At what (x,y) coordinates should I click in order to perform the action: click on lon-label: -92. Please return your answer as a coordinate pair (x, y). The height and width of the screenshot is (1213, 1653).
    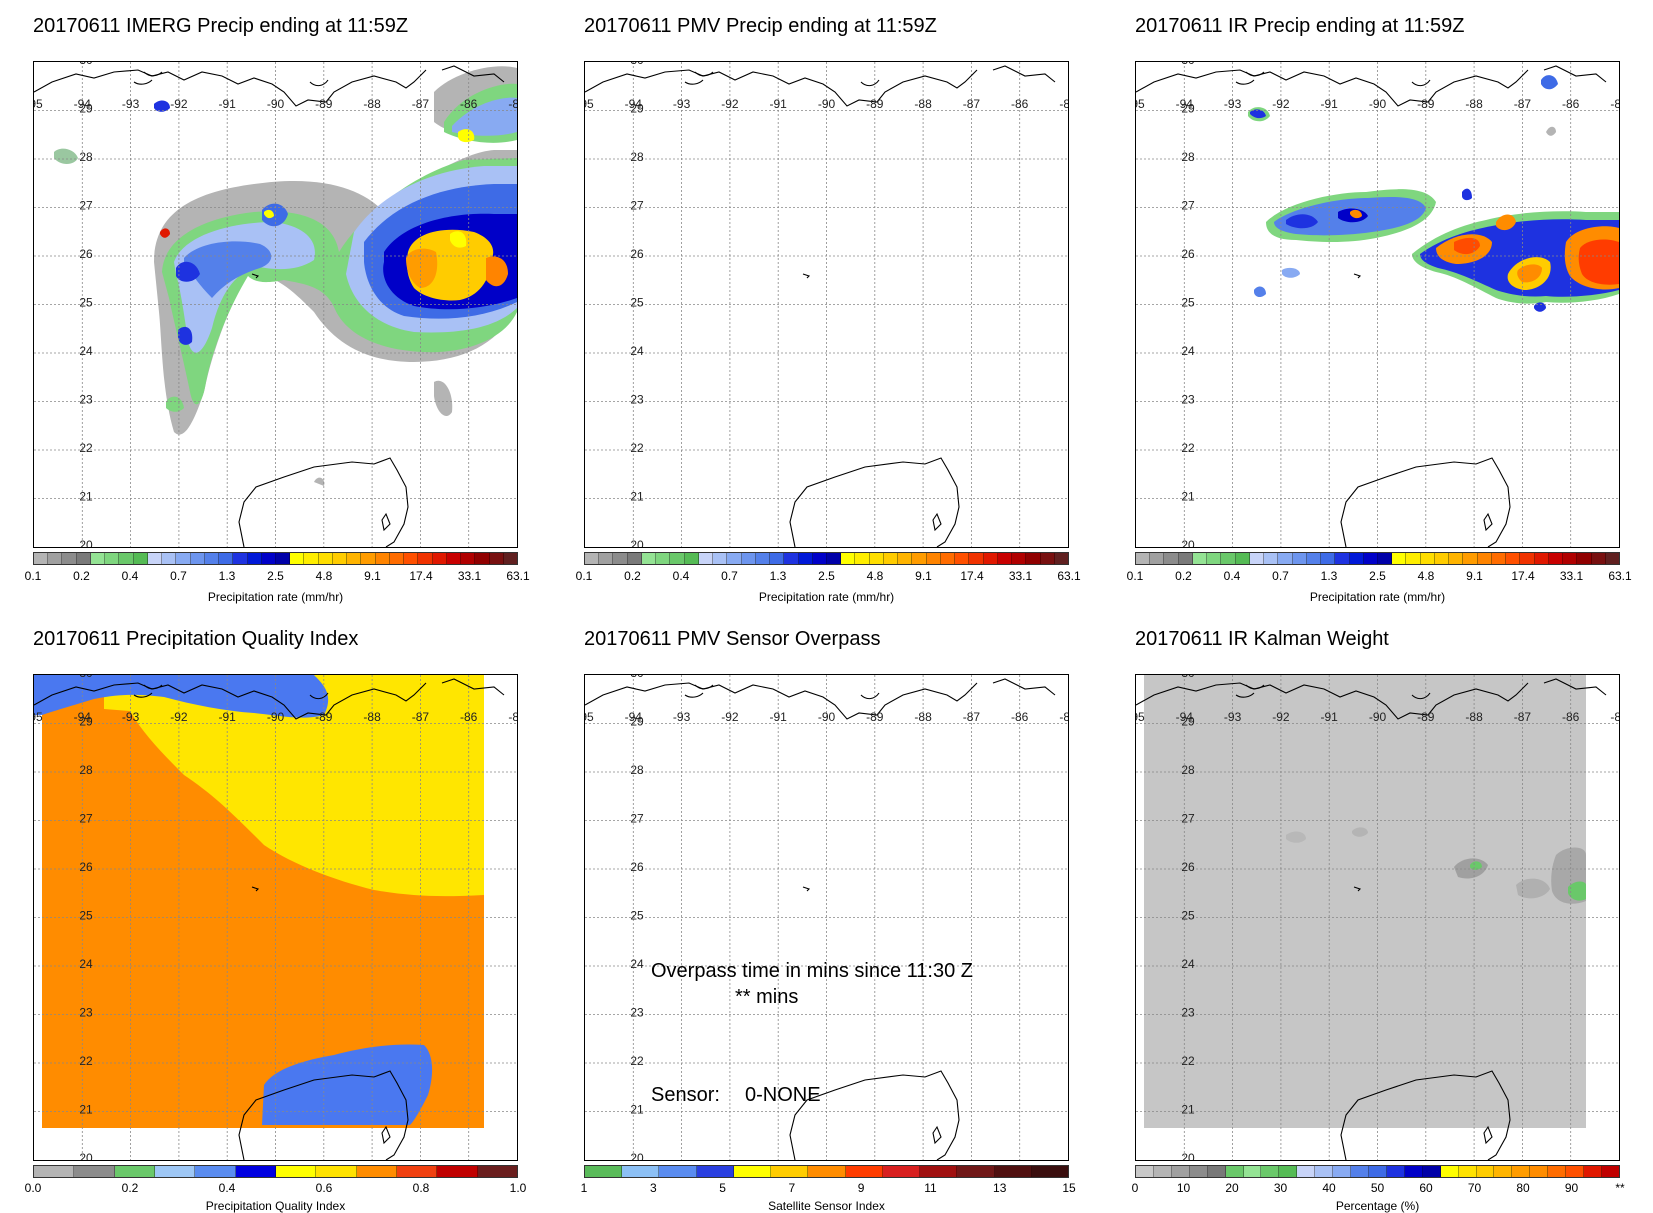
    Looking at the image, I should click on (1281, 717).